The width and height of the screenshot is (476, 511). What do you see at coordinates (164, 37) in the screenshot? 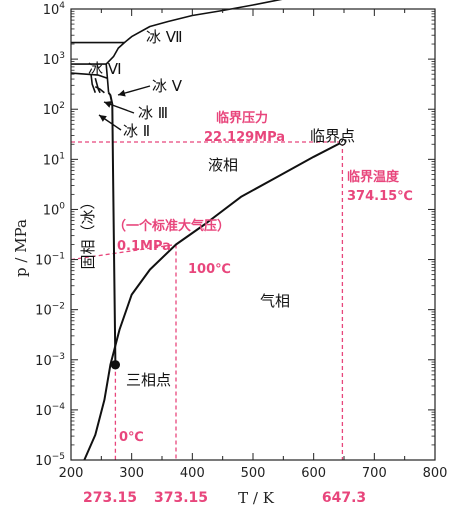
I see `label-ice7: 冰 Ⅶ` at bounding box center [164, 37].